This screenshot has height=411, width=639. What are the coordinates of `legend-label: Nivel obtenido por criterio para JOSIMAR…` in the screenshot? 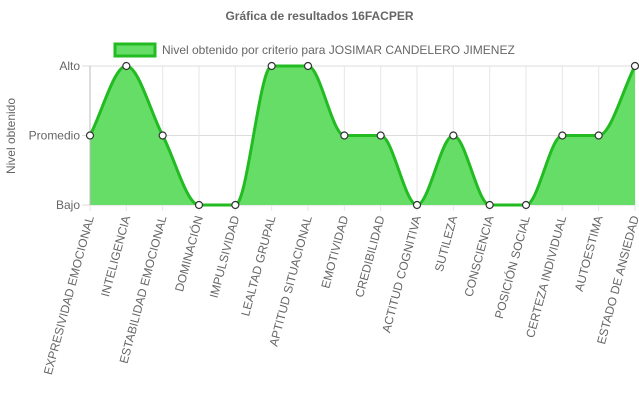 It's located at (338, 50).